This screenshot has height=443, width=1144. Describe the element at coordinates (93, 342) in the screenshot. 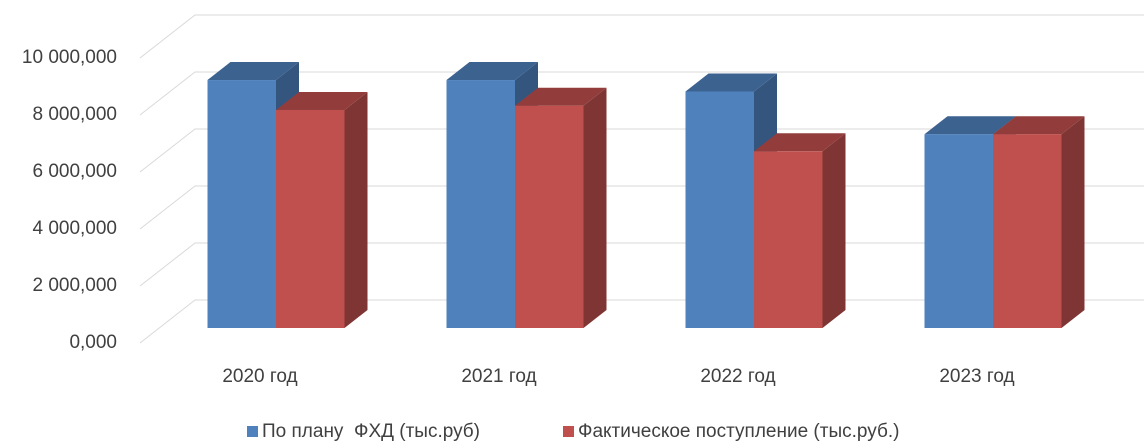

I see `y-tick-label: 0,000` at that location.